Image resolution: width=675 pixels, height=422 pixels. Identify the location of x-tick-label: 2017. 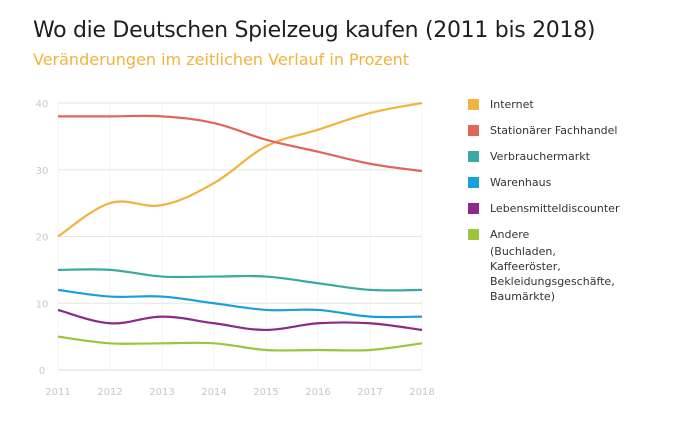
(369, 392).